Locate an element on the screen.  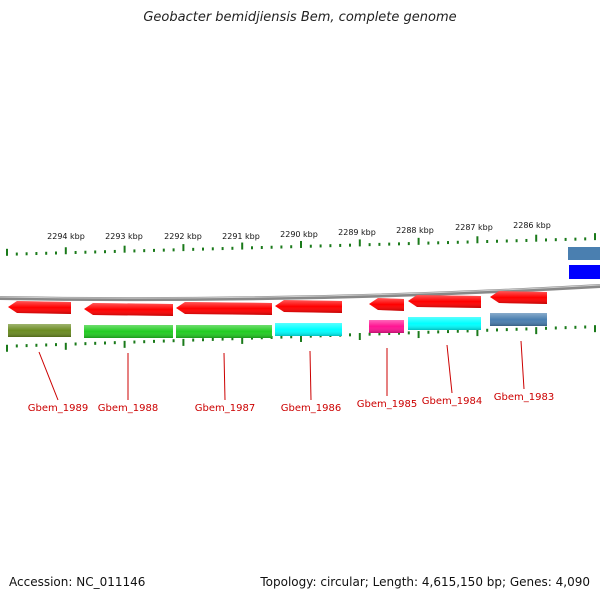
scale-label: 2288 kbp is located at coordinates (415, 230).